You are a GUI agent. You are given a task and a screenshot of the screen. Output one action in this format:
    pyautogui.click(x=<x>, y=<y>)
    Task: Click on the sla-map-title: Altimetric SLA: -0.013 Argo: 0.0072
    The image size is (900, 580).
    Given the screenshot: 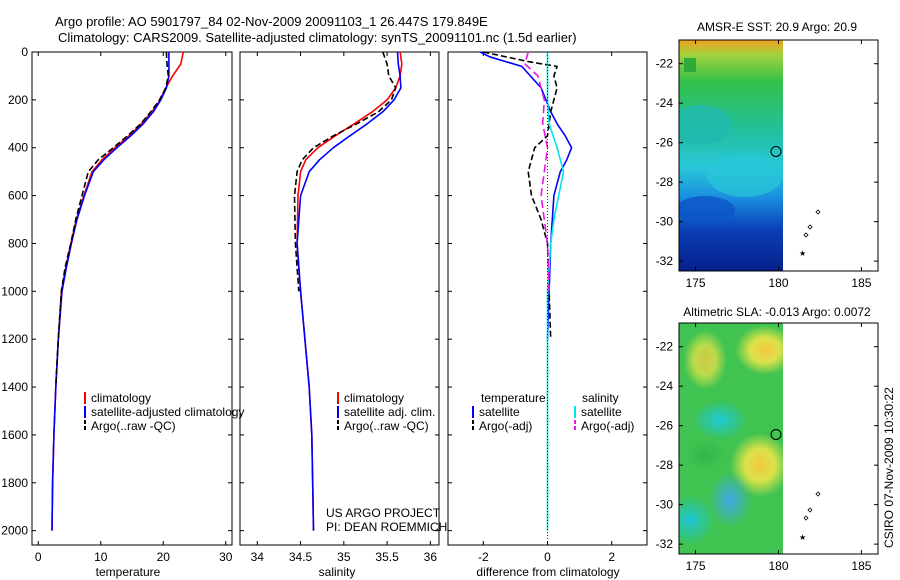 What is the action you would take?
    pyautogui.click(x=777, y=312)
    